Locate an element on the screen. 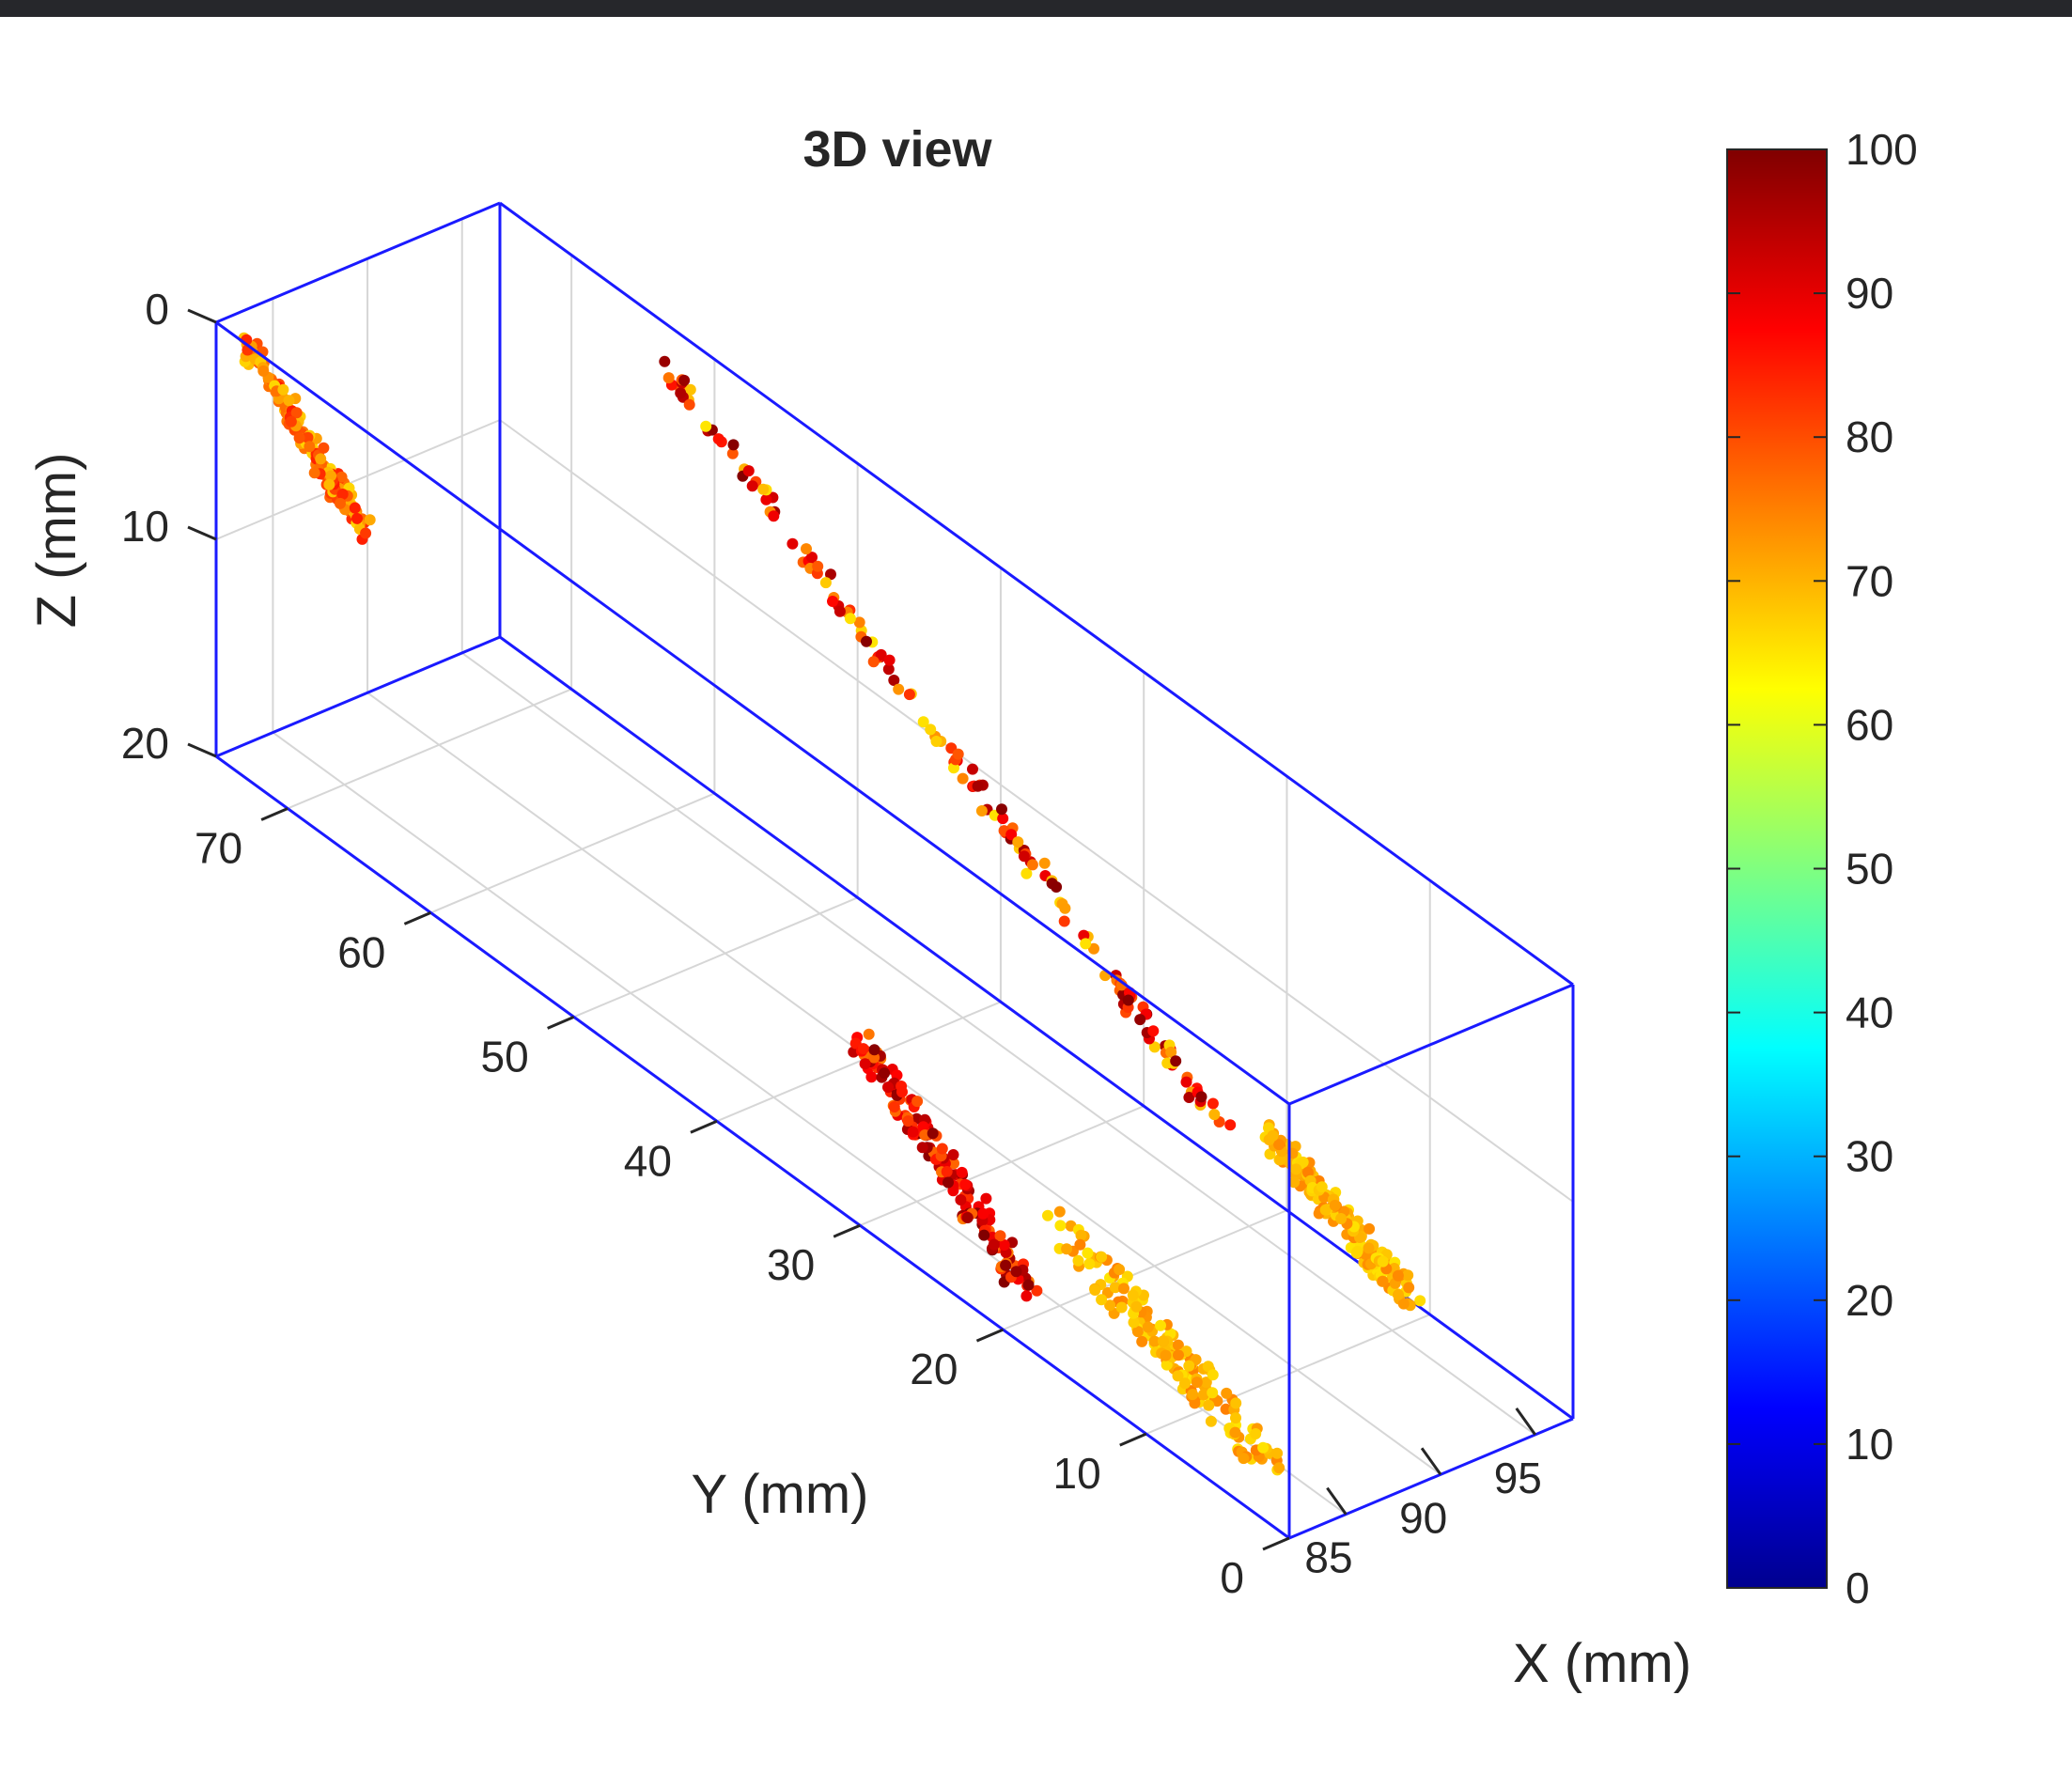  colorbar-tick-label: 60 is located at coordinates (1870, 724).